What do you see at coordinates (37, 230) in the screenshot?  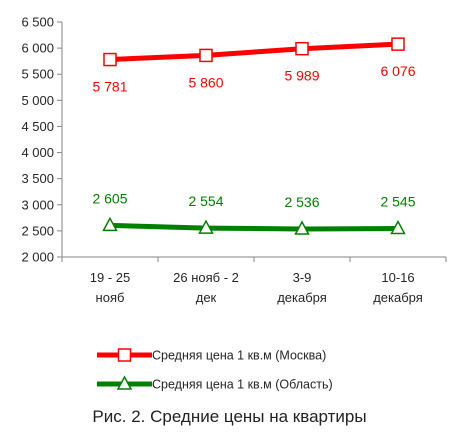 I see `y-tick-label: 2 500` at bounding box center [37, 230].